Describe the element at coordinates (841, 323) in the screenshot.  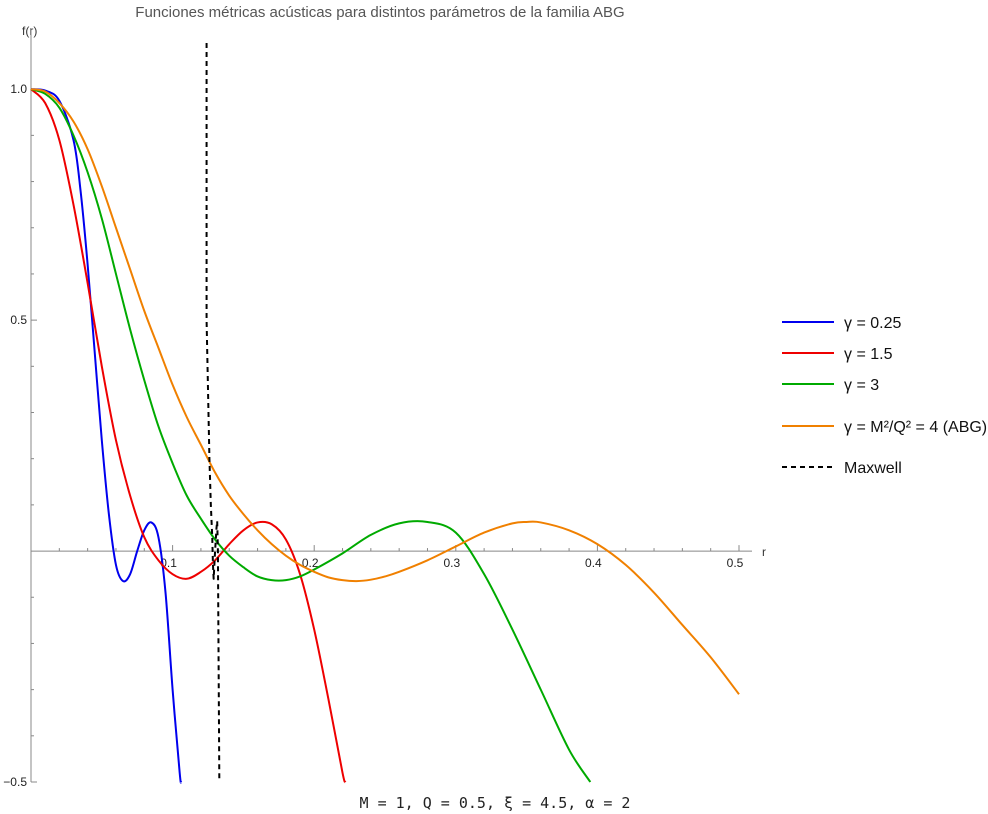
I see `legend-item-gamma-0.25: γ = 0.25` at that location.